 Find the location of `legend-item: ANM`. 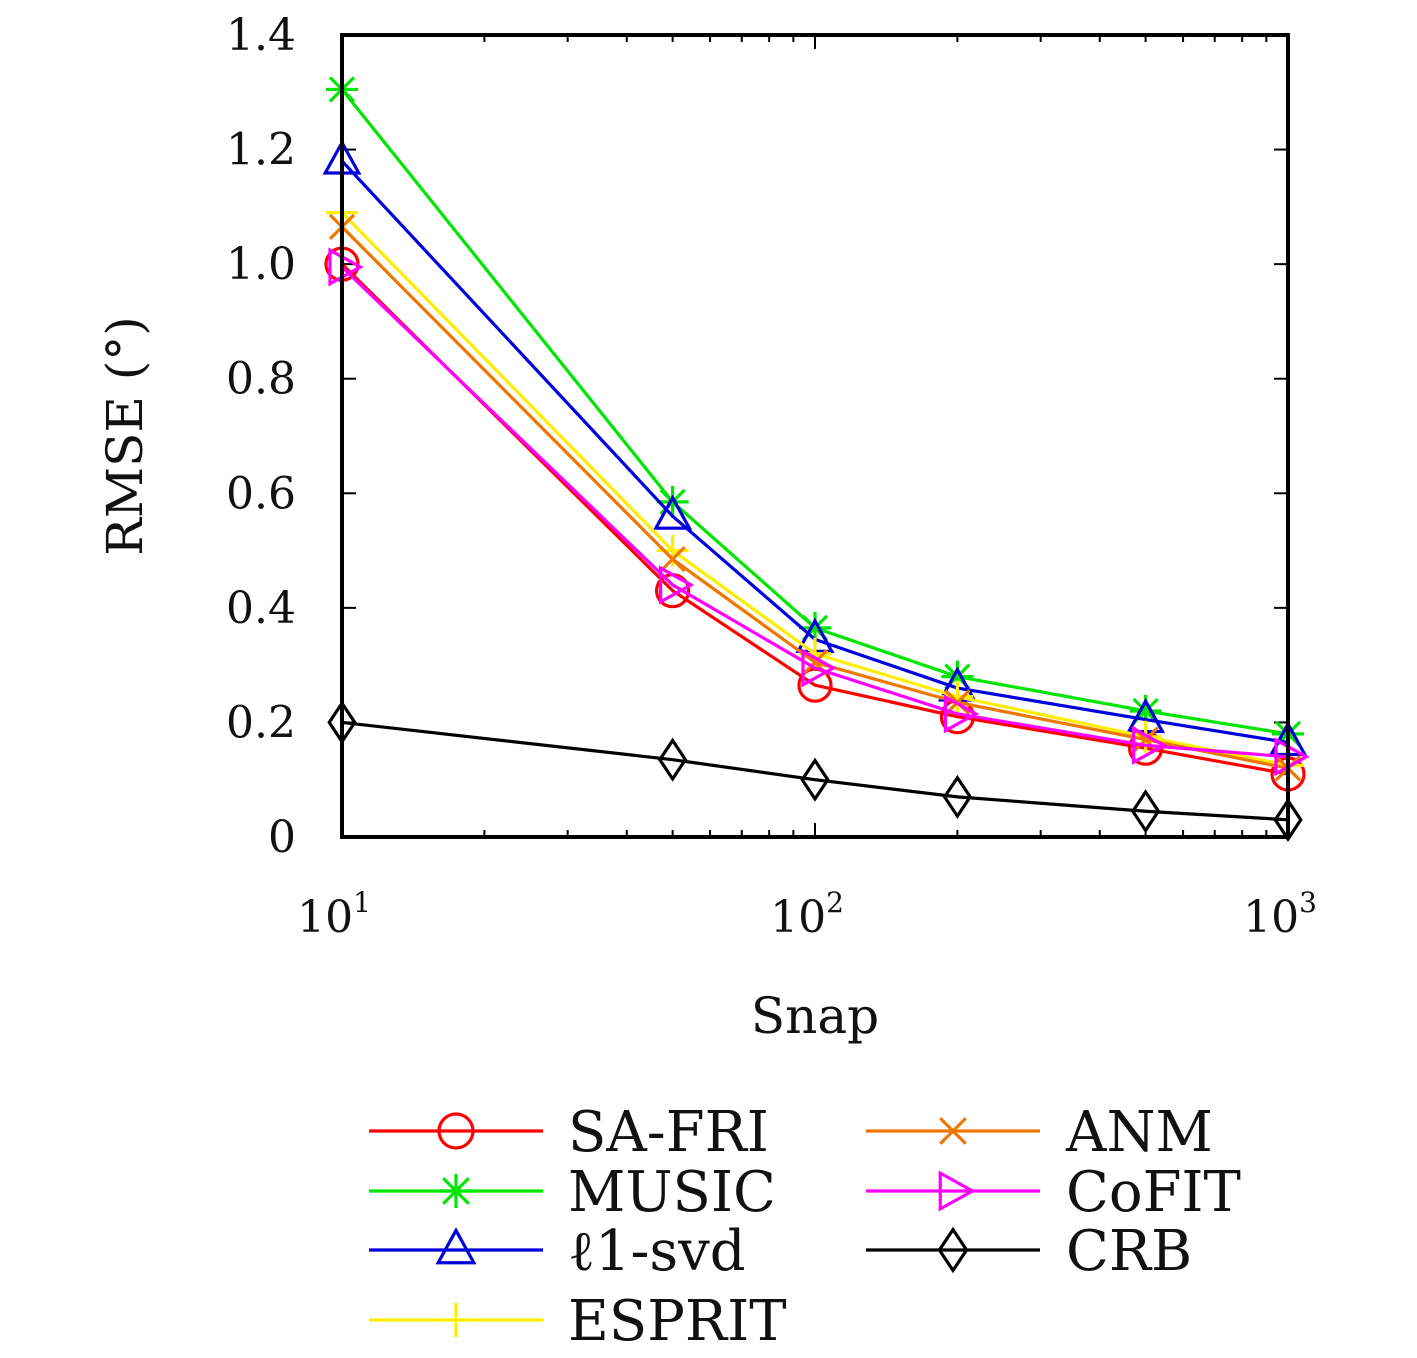

legend-item: ANM is located at coordinates (1039, 1132).